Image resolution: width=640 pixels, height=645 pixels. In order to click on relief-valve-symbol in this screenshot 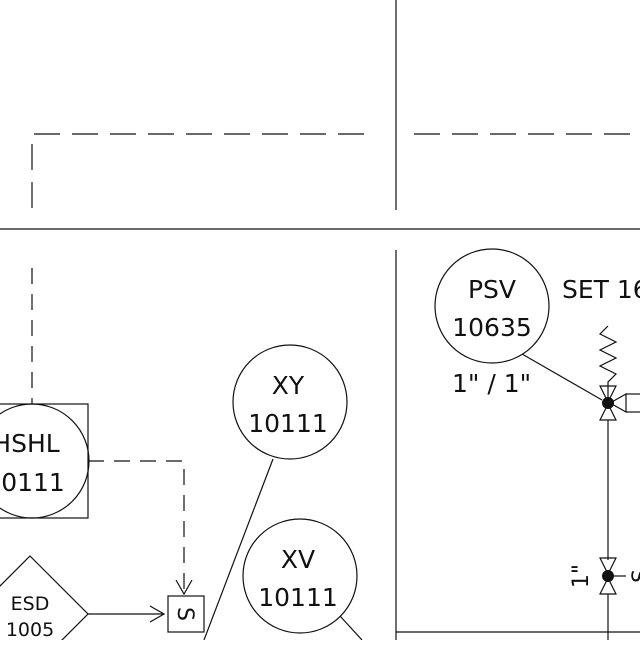, I will do `click(619, 373)`.